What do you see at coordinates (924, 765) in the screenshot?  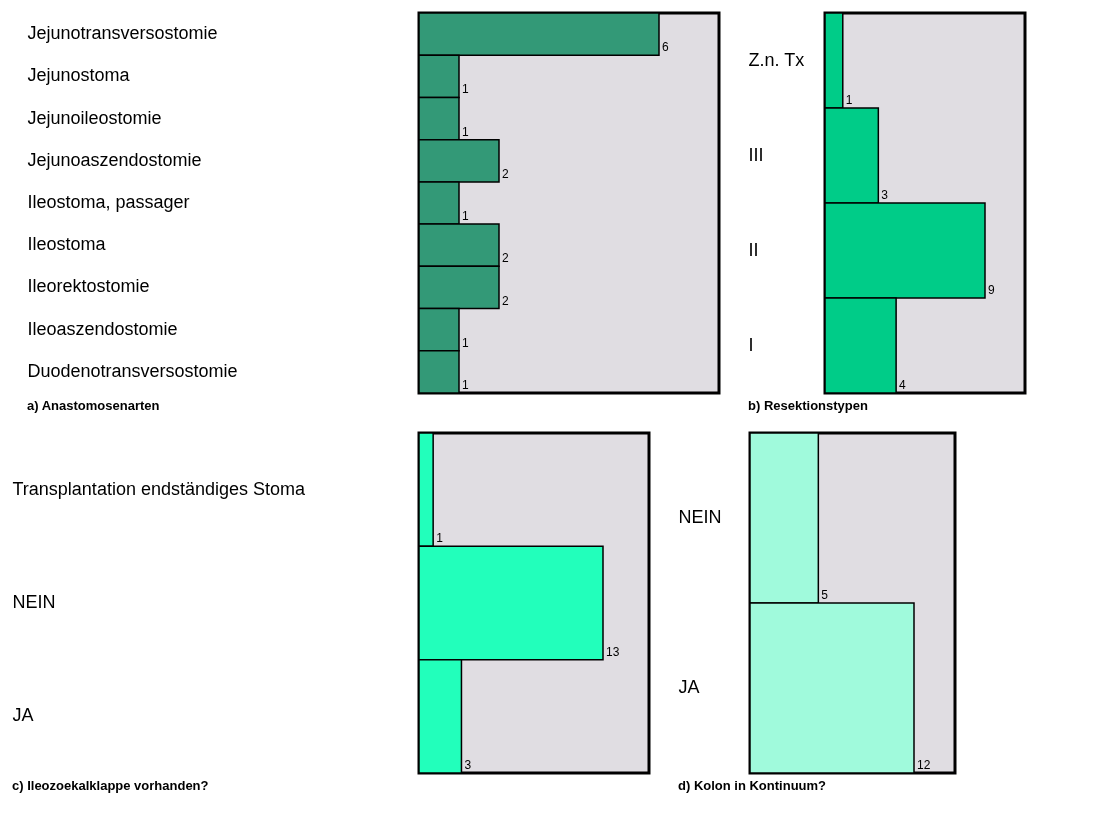 I see `data-label: 12` at bounding box center [924, 765].